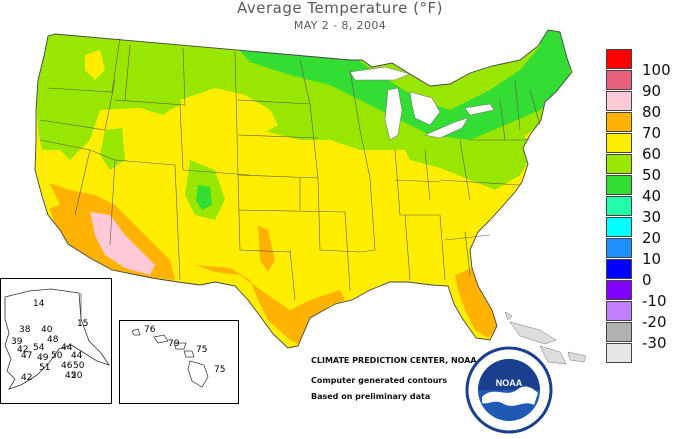 This screenshot has height=439, width=678. I want to click on zone-60s-id, so click(95, 65).